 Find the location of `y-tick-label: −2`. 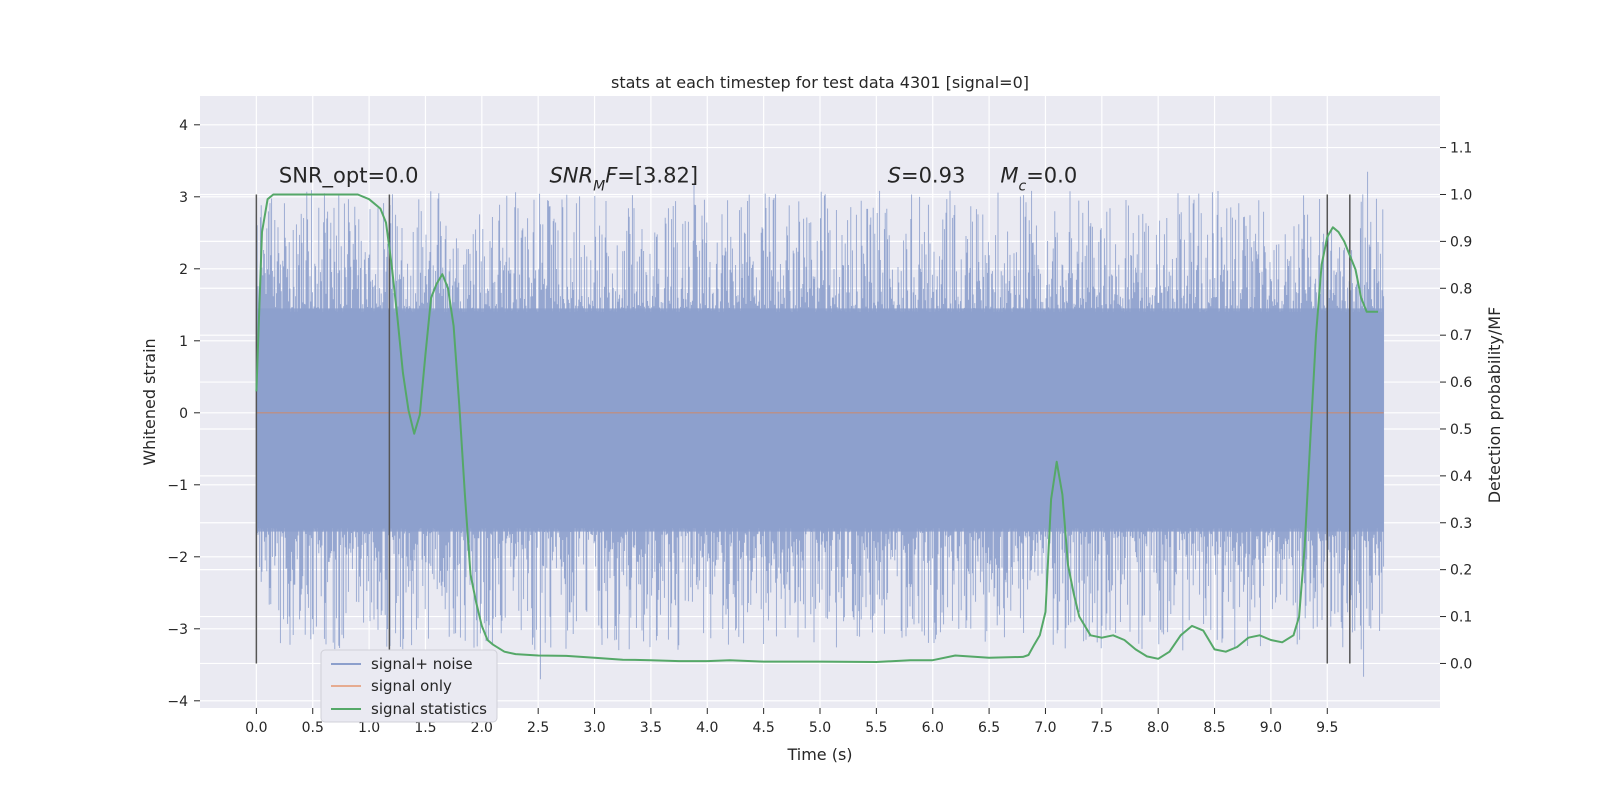

y-tick-label: −2 is located at coordinates (177, 558).